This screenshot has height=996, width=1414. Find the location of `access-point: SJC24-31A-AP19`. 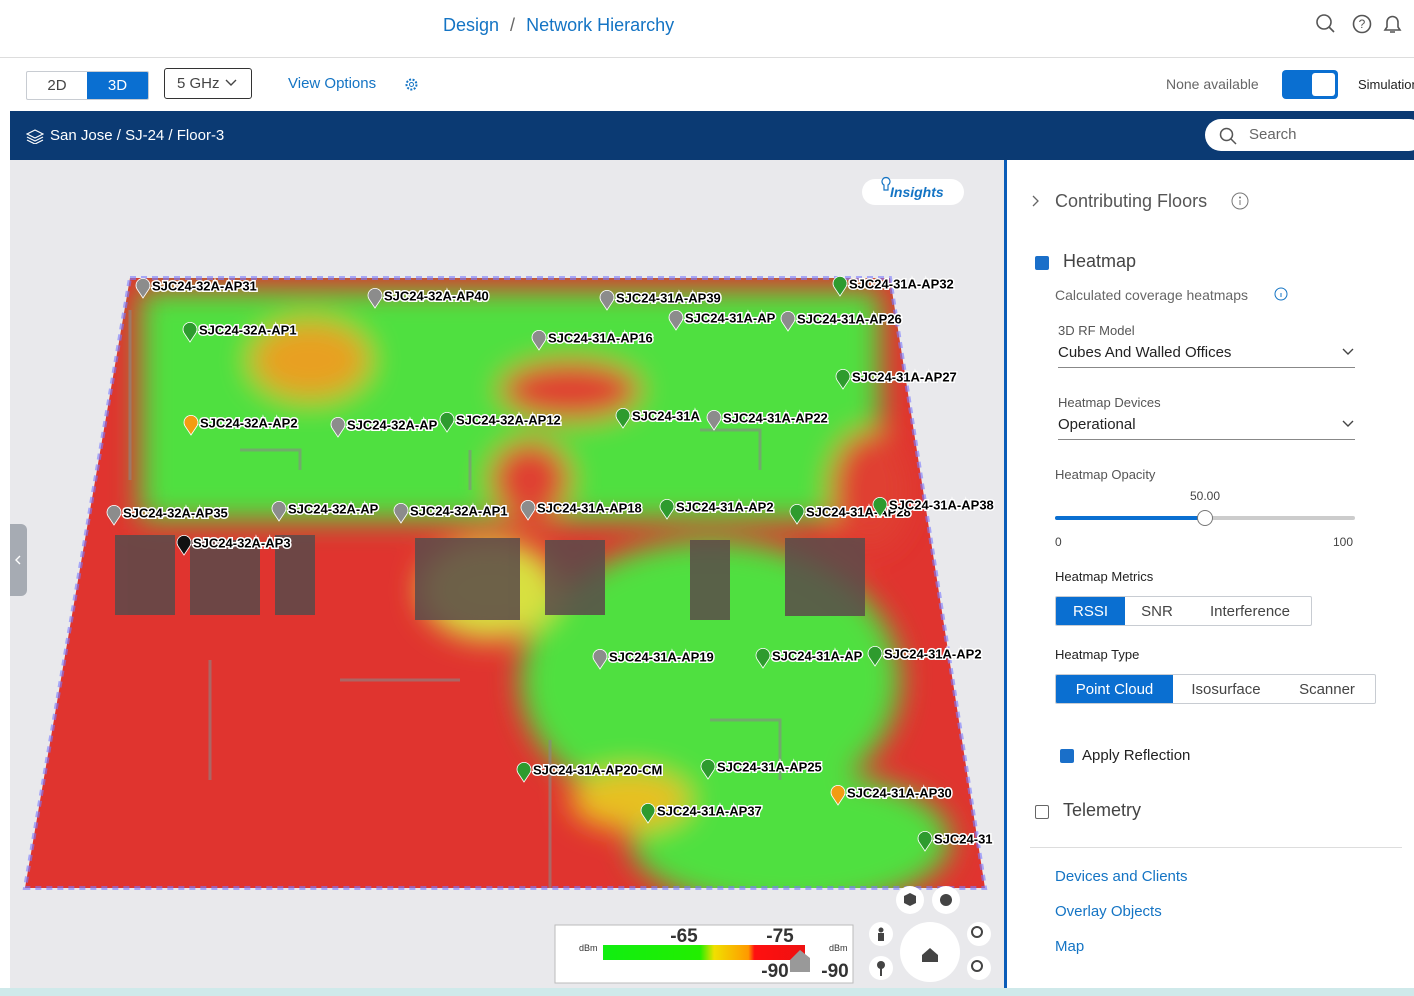

access-point: SJC24-31A-AP19 is located at coordinates (653, 659).